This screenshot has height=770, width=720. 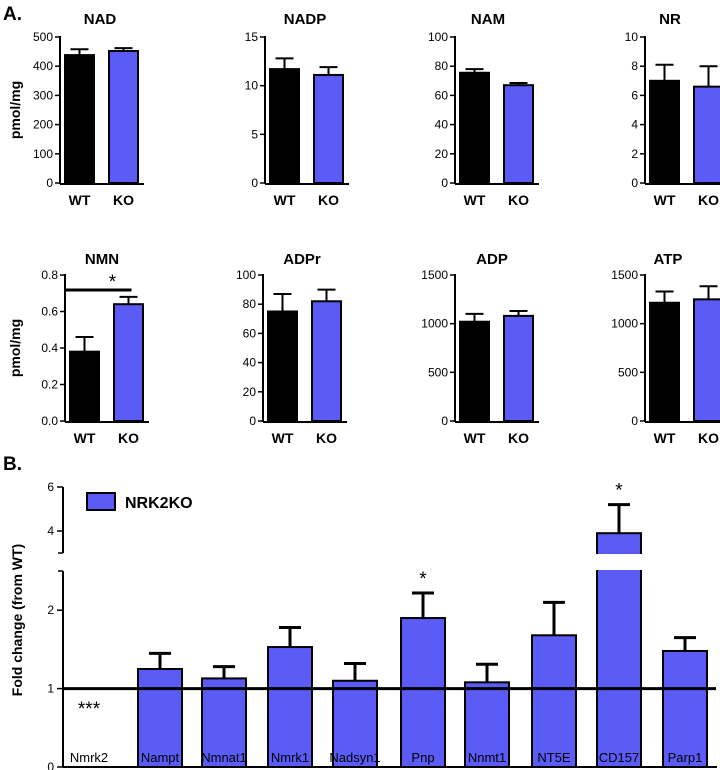 What do you see at coordinates (665, 438) in the screenshot?
I see `p7-x-label-wt: WT` at bounding box center [665, 438].